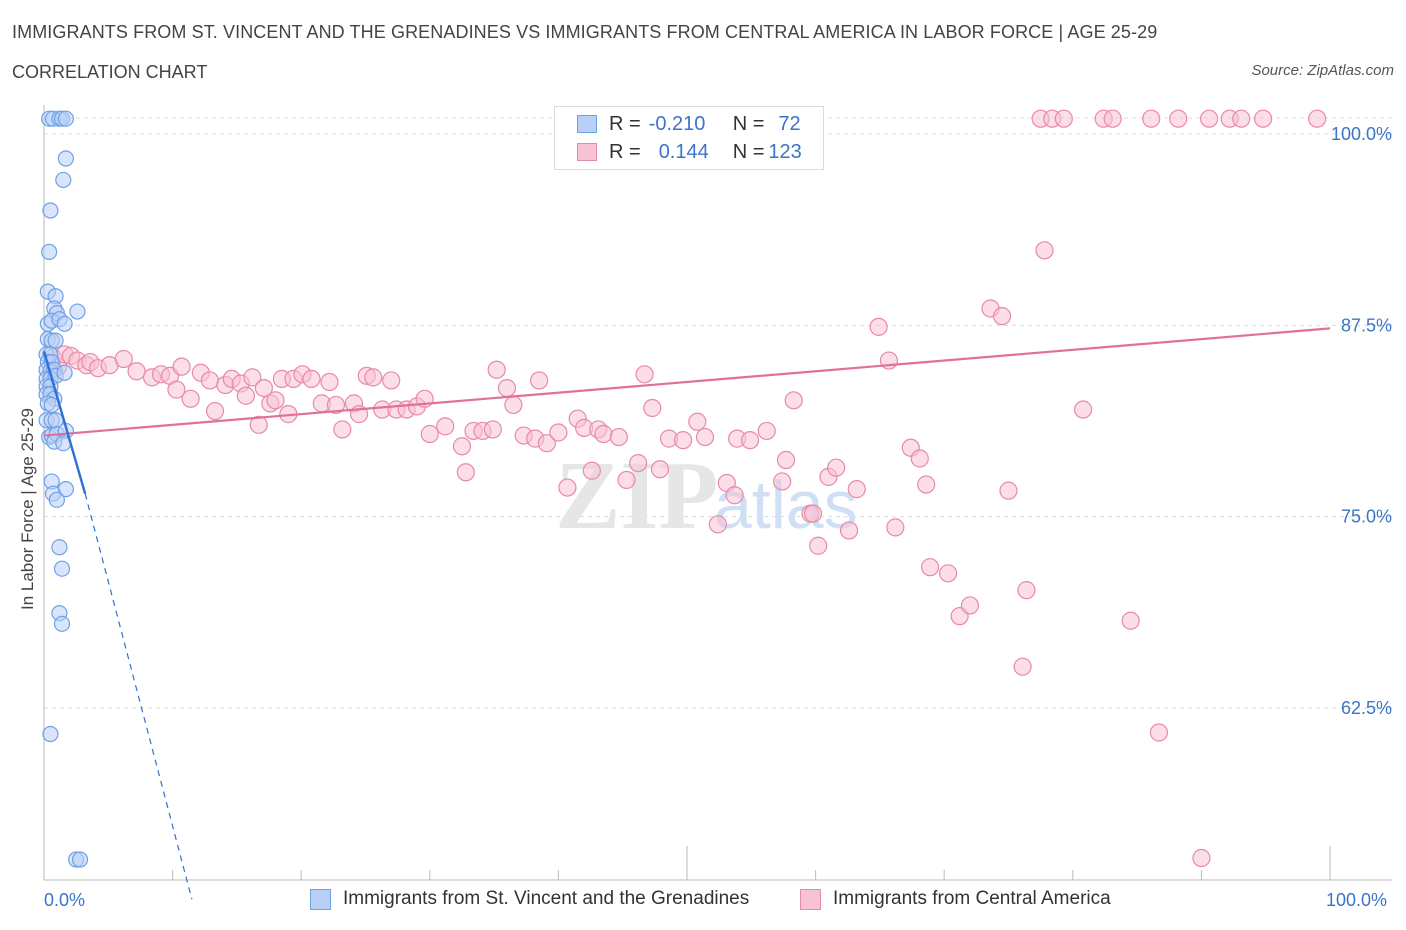 The width and height of the screenshot is (1406, 930). I want to click on blue-n-value: 72, so click(789, 123).